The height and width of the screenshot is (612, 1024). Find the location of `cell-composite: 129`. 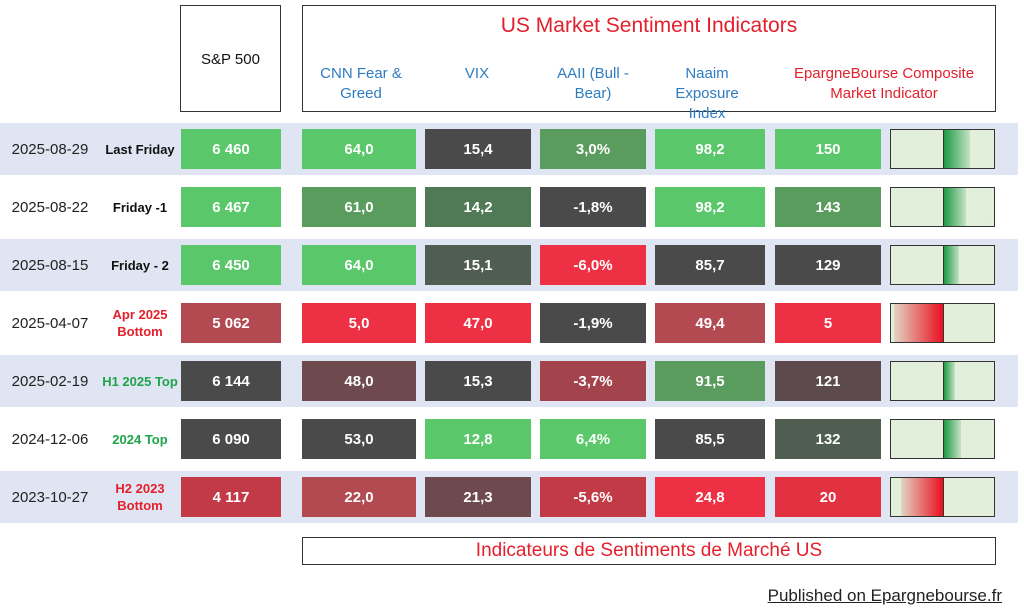

cell-composite: 129 is located at coordinates (828, 265).